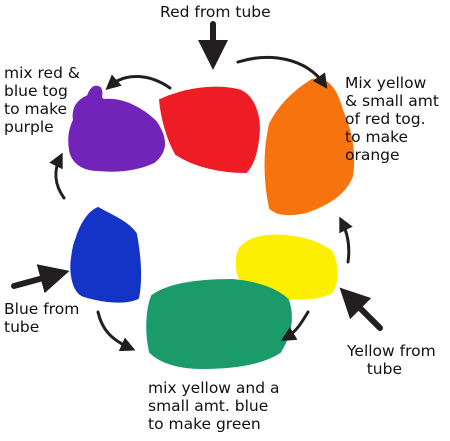 The height and width of the screenshot is (441, 450). I want to click on arrow-red-to-purple, so click(138, 82).